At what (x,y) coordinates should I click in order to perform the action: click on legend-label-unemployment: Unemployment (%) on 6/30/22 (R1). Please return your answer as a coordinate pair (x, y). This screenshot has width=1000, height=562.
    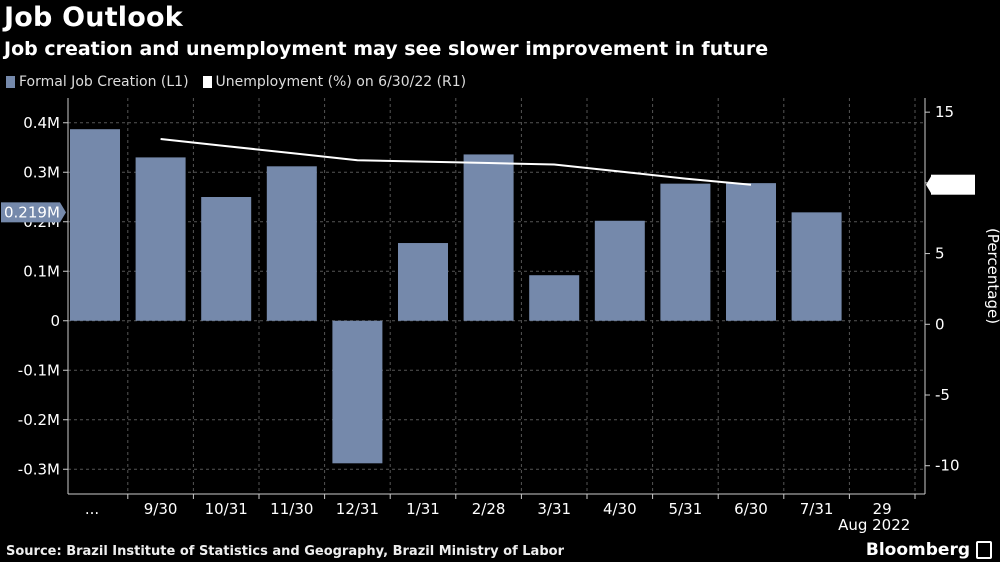
    Looking at the image, I should click on (341, 82).